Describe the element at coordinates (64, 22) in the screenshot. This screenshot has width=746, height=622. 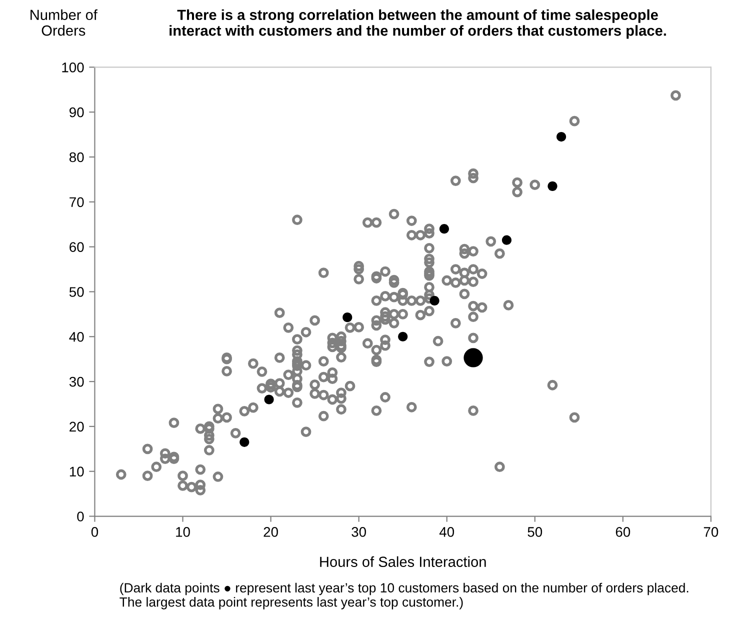
I see `y-axis-title: Number of Orders` at that location.